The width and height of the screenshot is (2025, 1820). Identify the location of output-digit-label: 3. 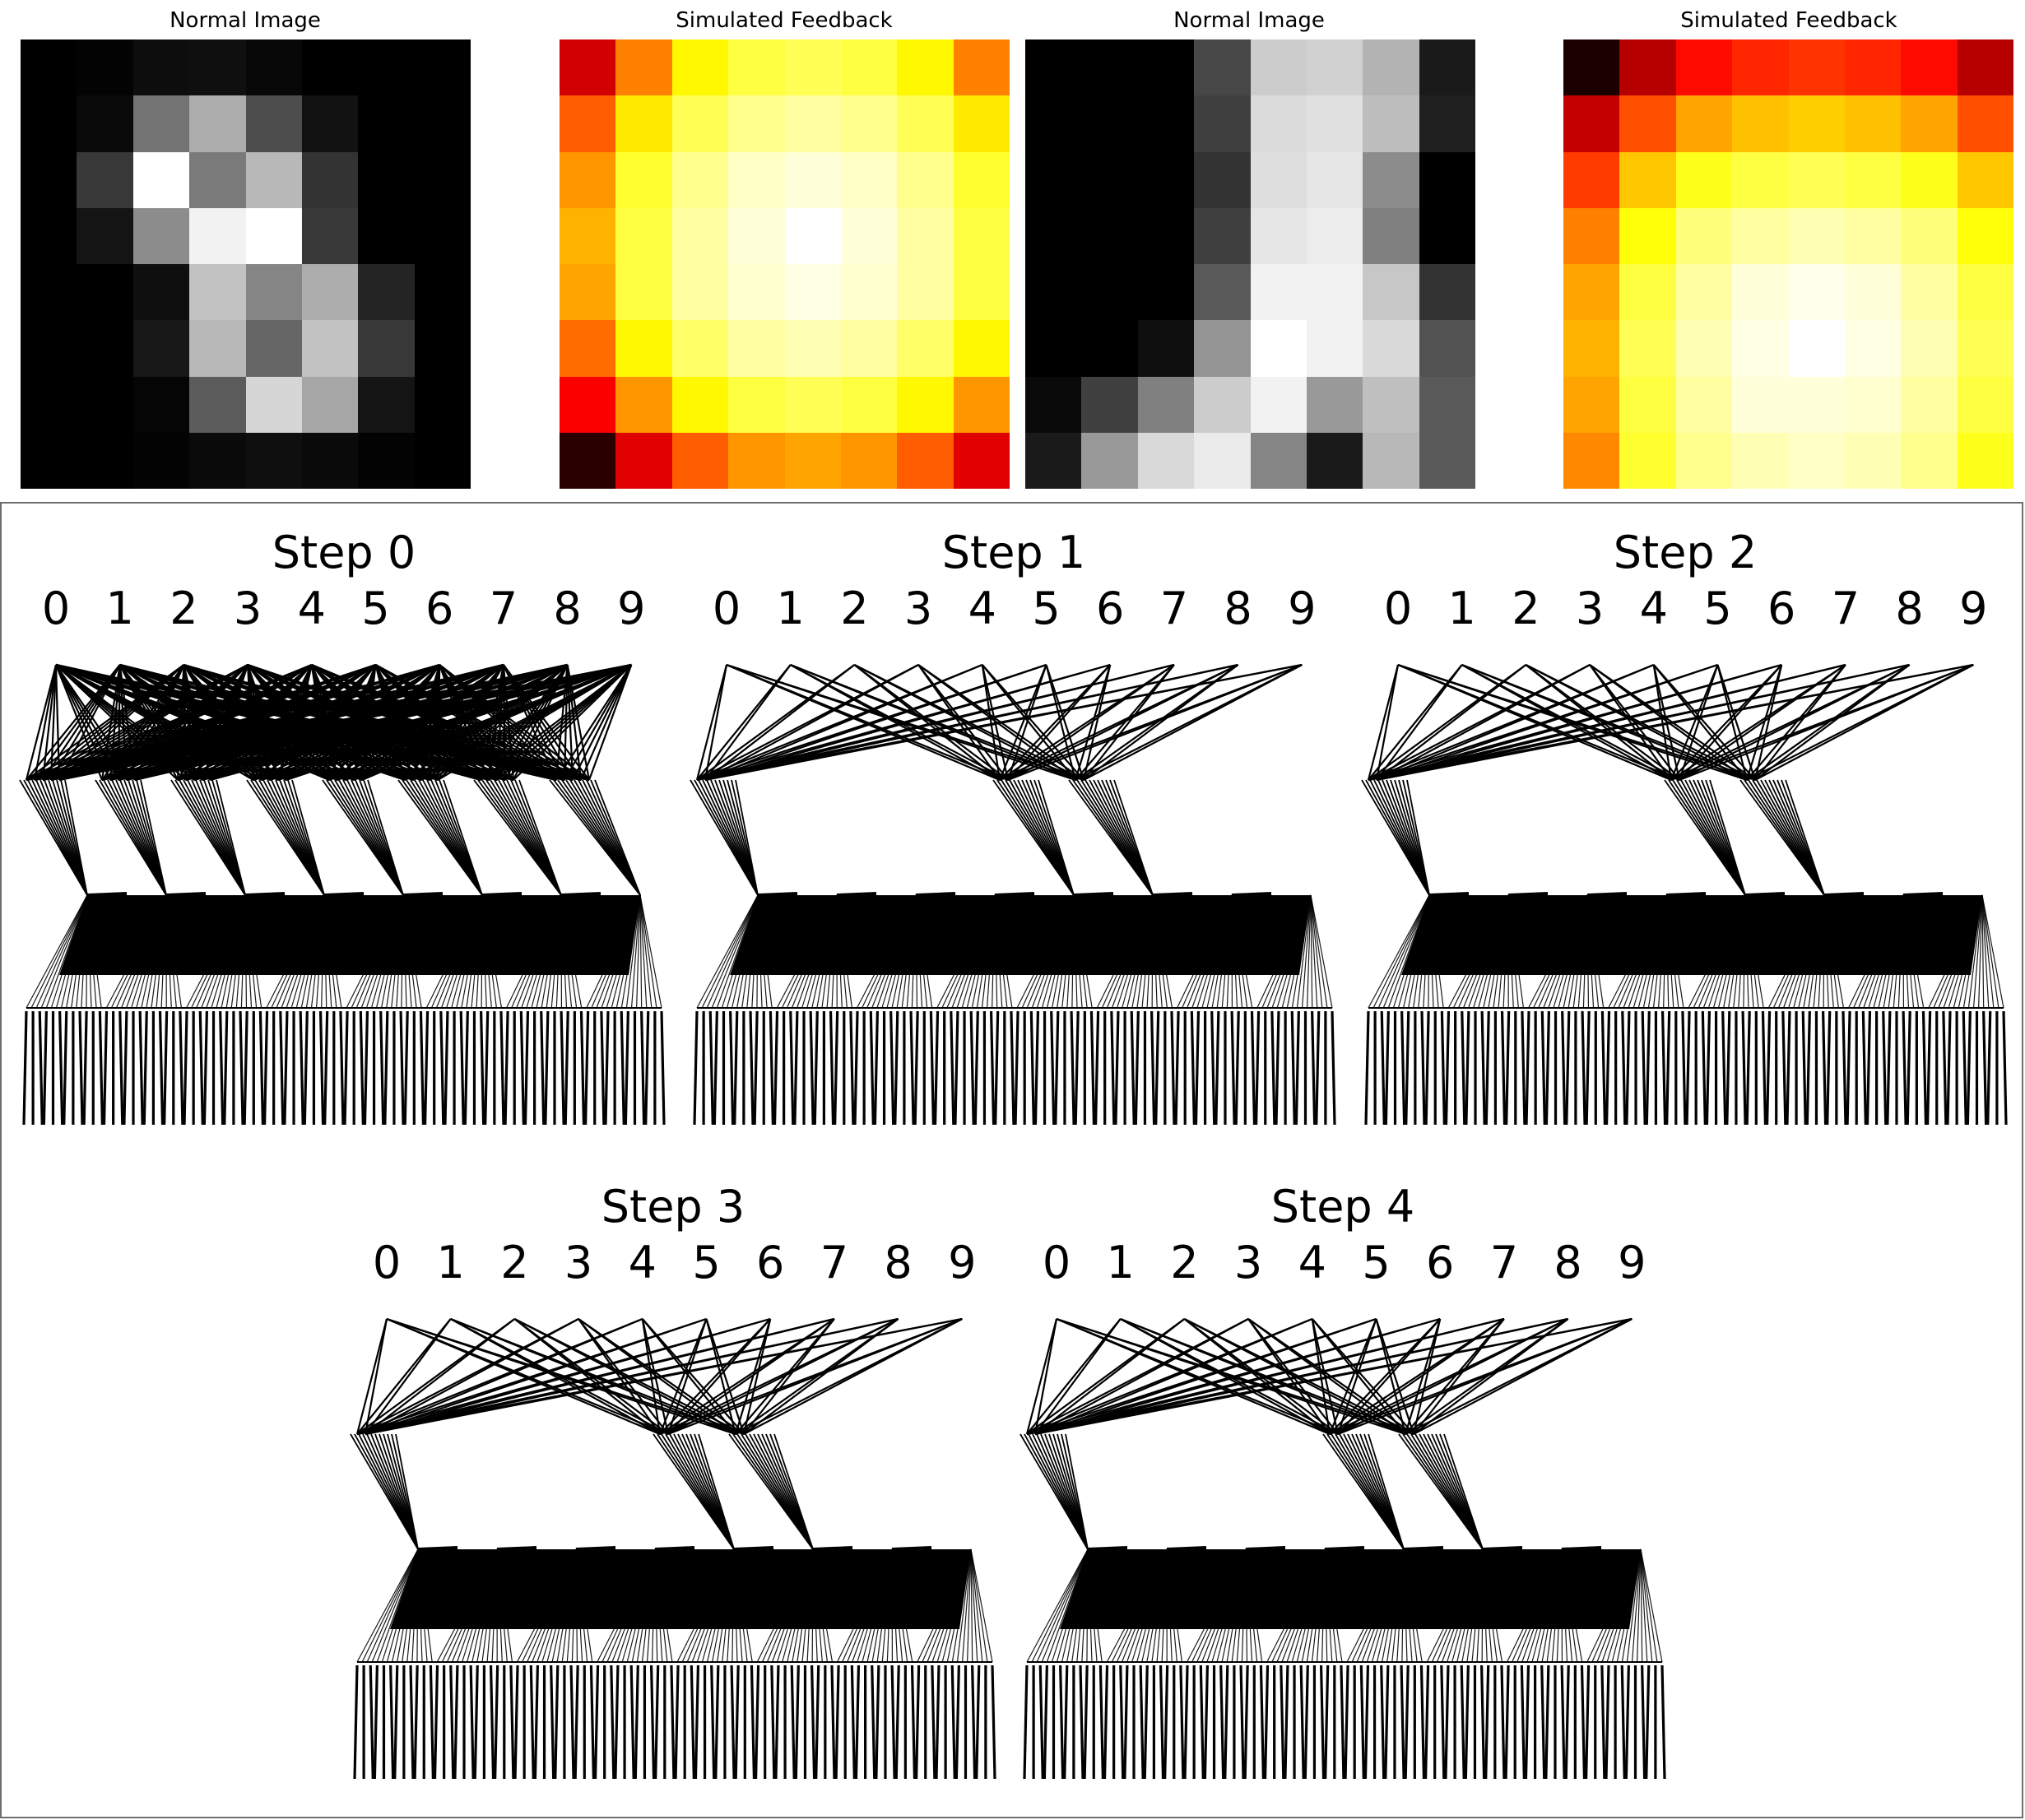
(1248, 1262).